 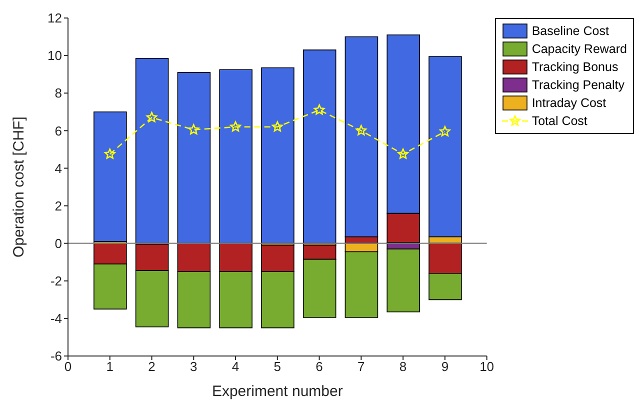 I want to click on y-axis-title: Operation cost [CHF], so click(x=19, y=187).